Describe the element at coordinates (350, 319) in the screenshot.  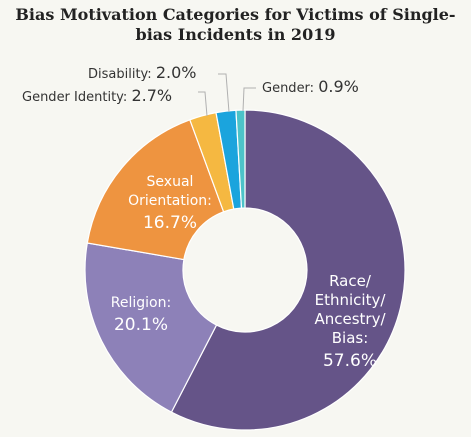
I see `label-race-ethnicity-ancestry-bias-line-3: Ancestry/` at that location.